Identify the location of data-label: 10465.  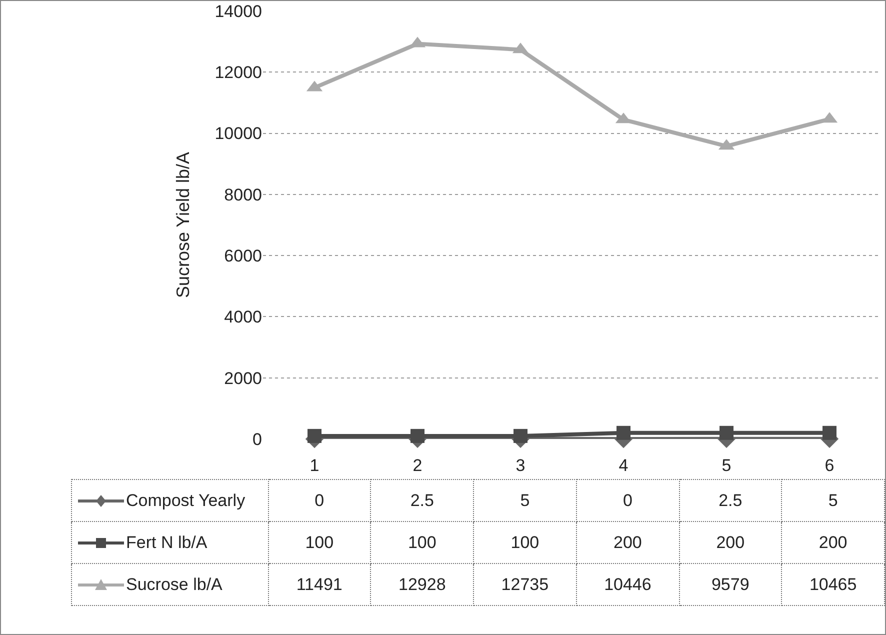
(833, 585).